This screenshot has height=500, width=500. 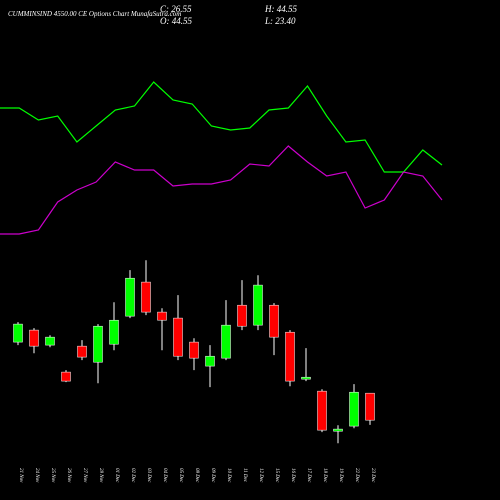 What do you see at coordinates (292, 475) in the screenshot?
I see `x-tick-label: 16 Dec` at bounding box center [292, 475].